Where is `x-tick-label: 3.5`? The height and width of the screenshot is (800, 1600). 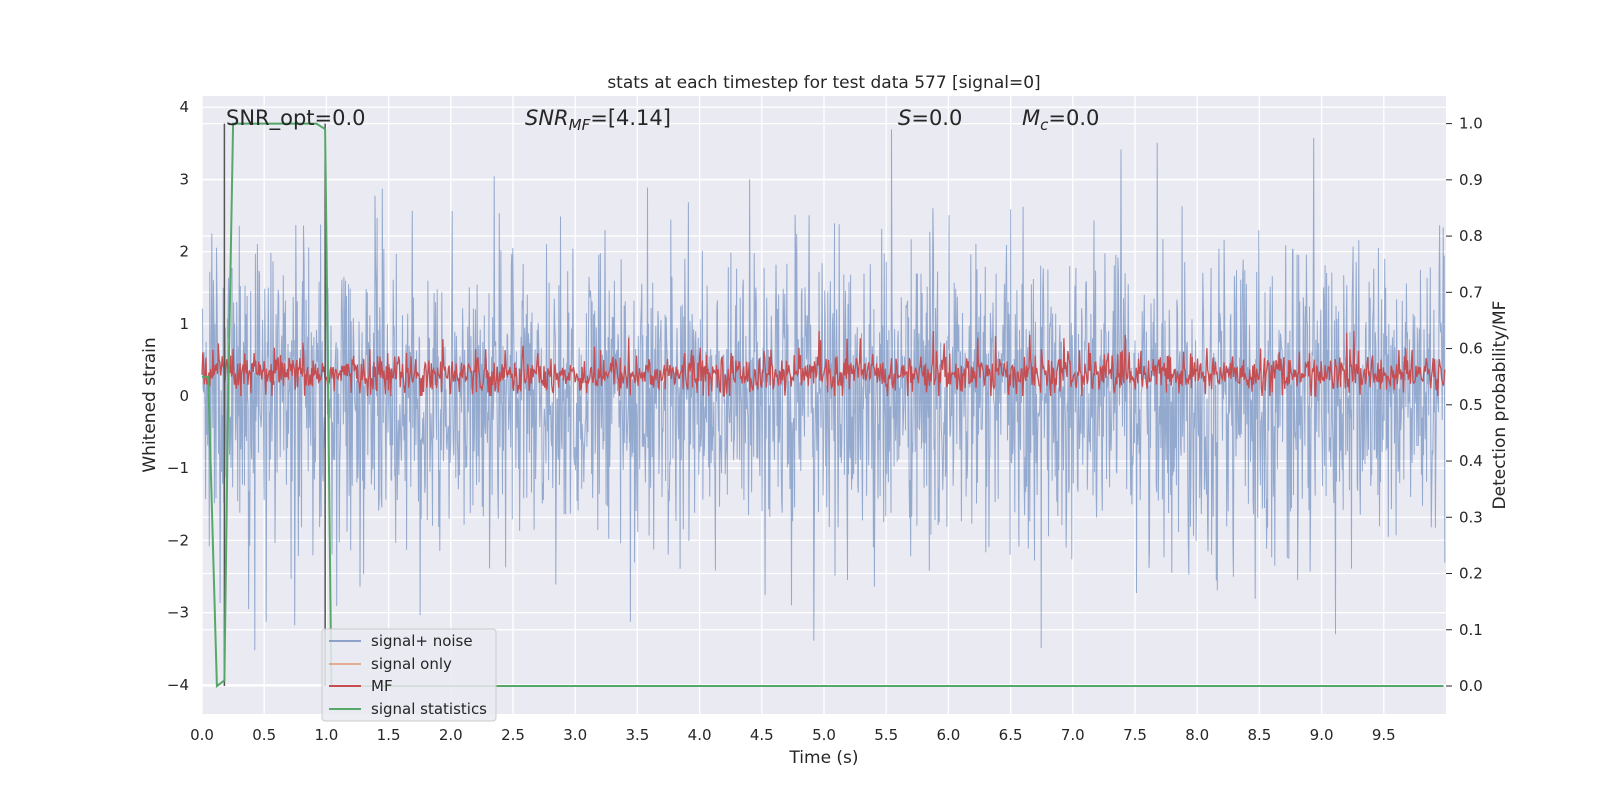
x-tick-label: 3.5 is located at coordinates (637, 735).